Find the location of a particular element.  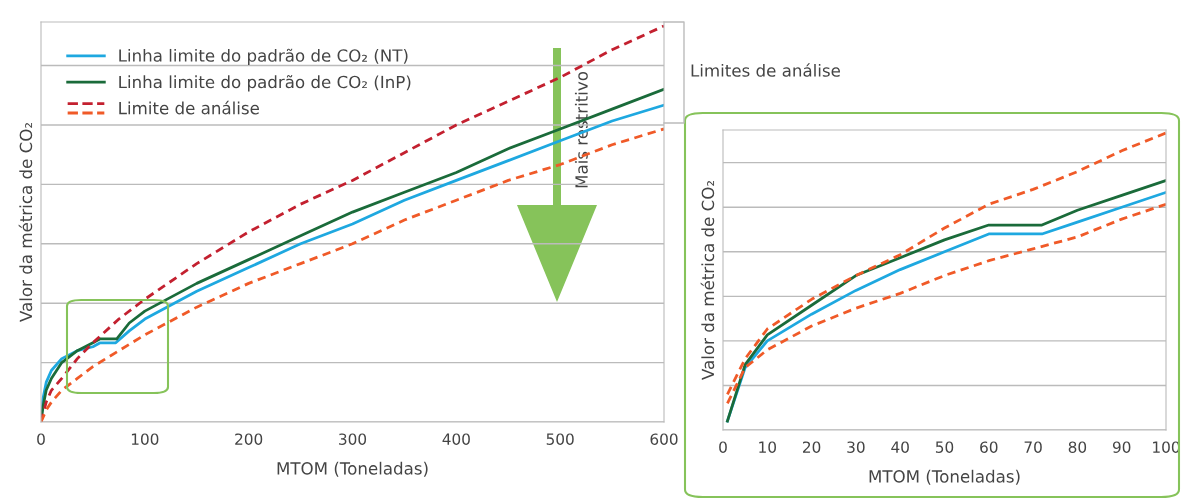

text: Limites de análise is located at coordinates (765, 70).